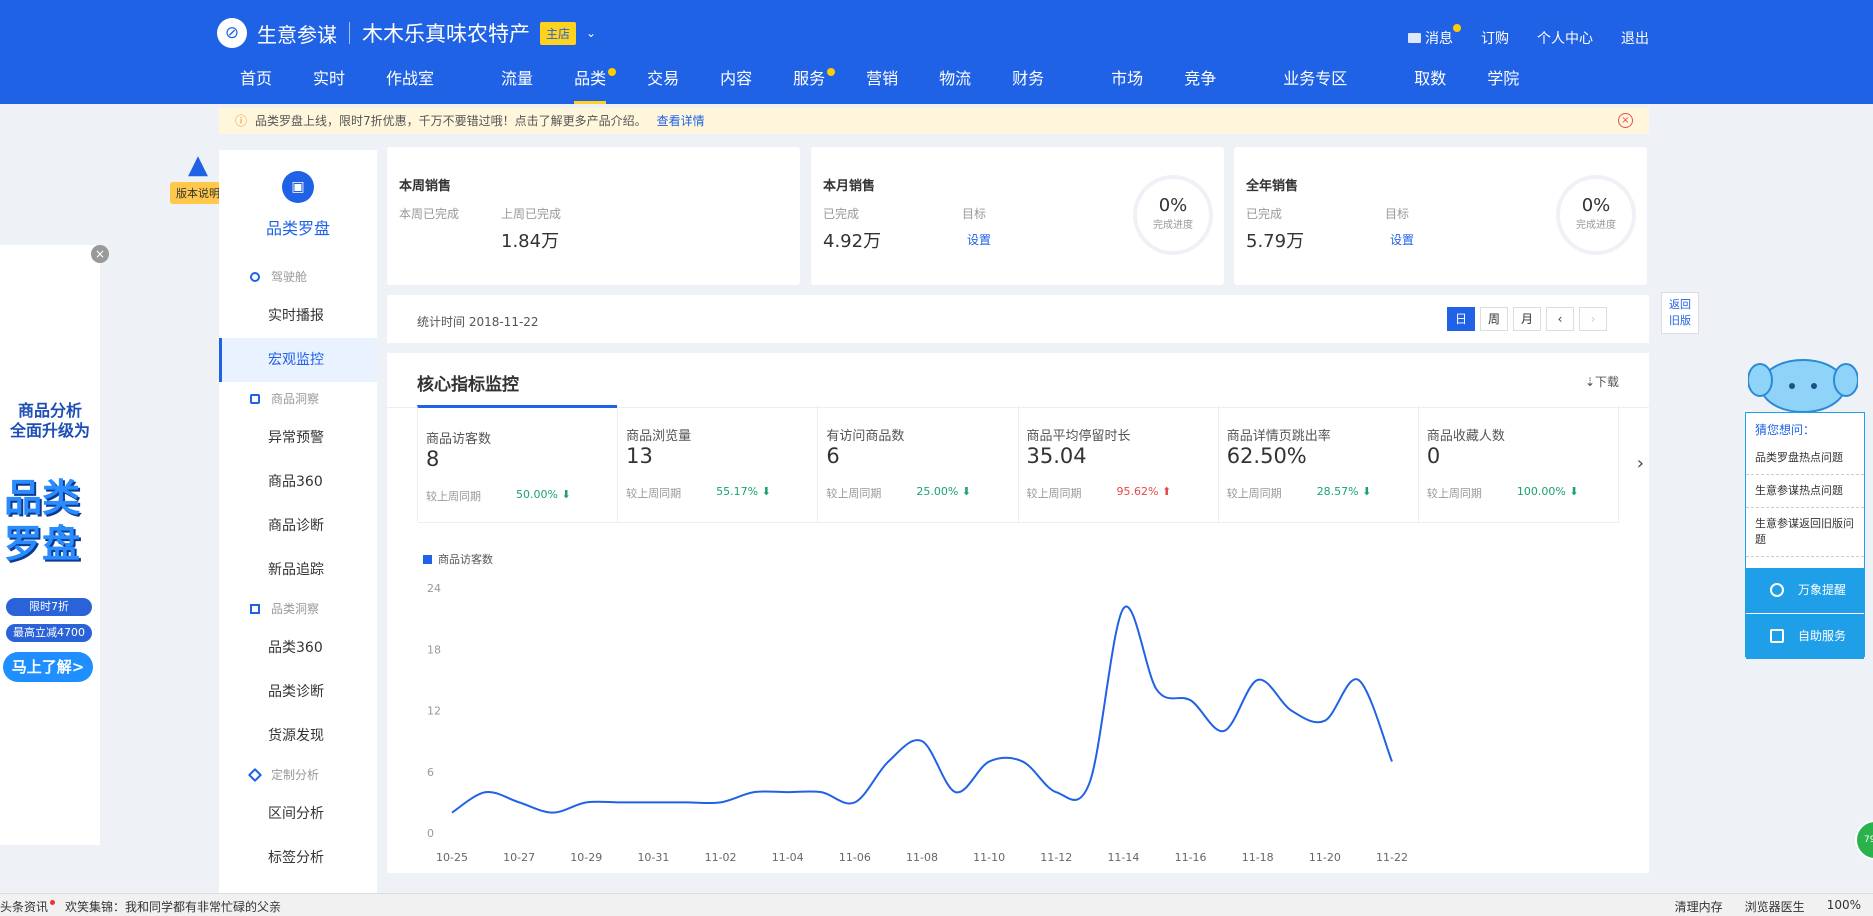  What do you see at coordinates (1461, 319) in the screenshot?
I see `range-day-button: 日` at bounding box center [1461, 319].